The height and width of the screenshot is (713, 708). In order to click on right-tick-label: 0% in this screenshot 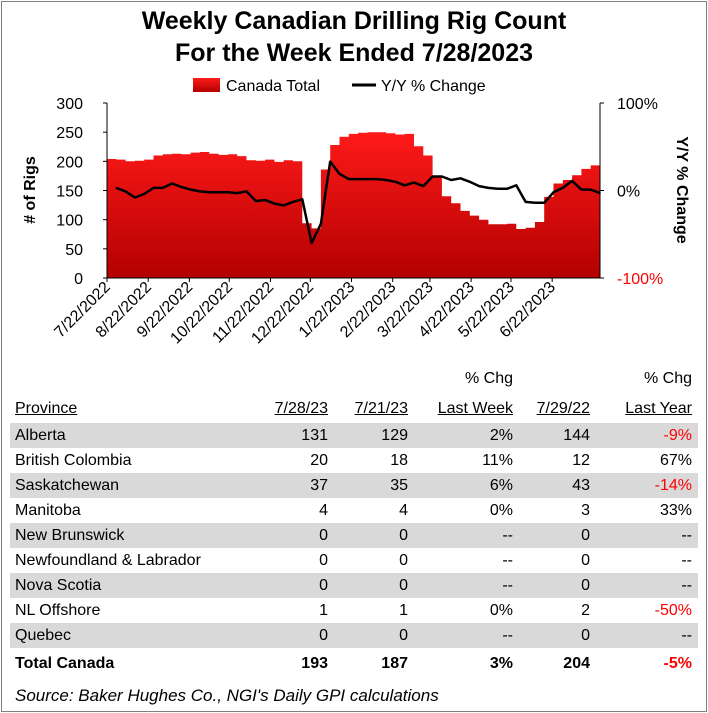, I will do `click(628, 192)`.